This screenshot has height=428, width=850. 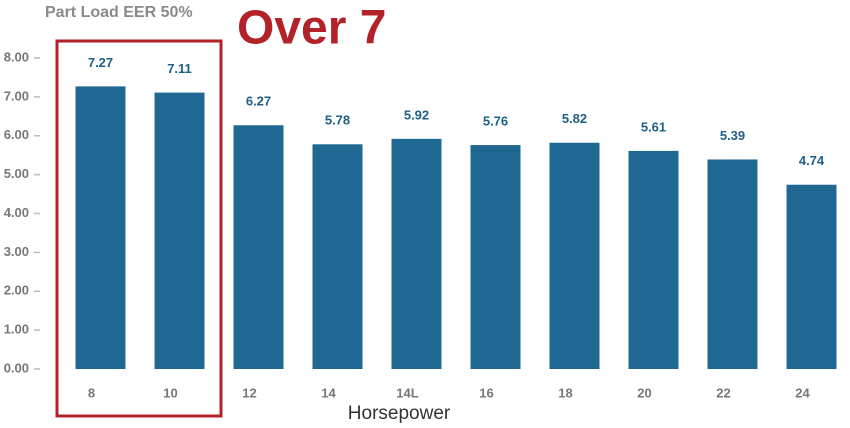 I want to click on value-label: 4.74, so click(x=812, y=160).